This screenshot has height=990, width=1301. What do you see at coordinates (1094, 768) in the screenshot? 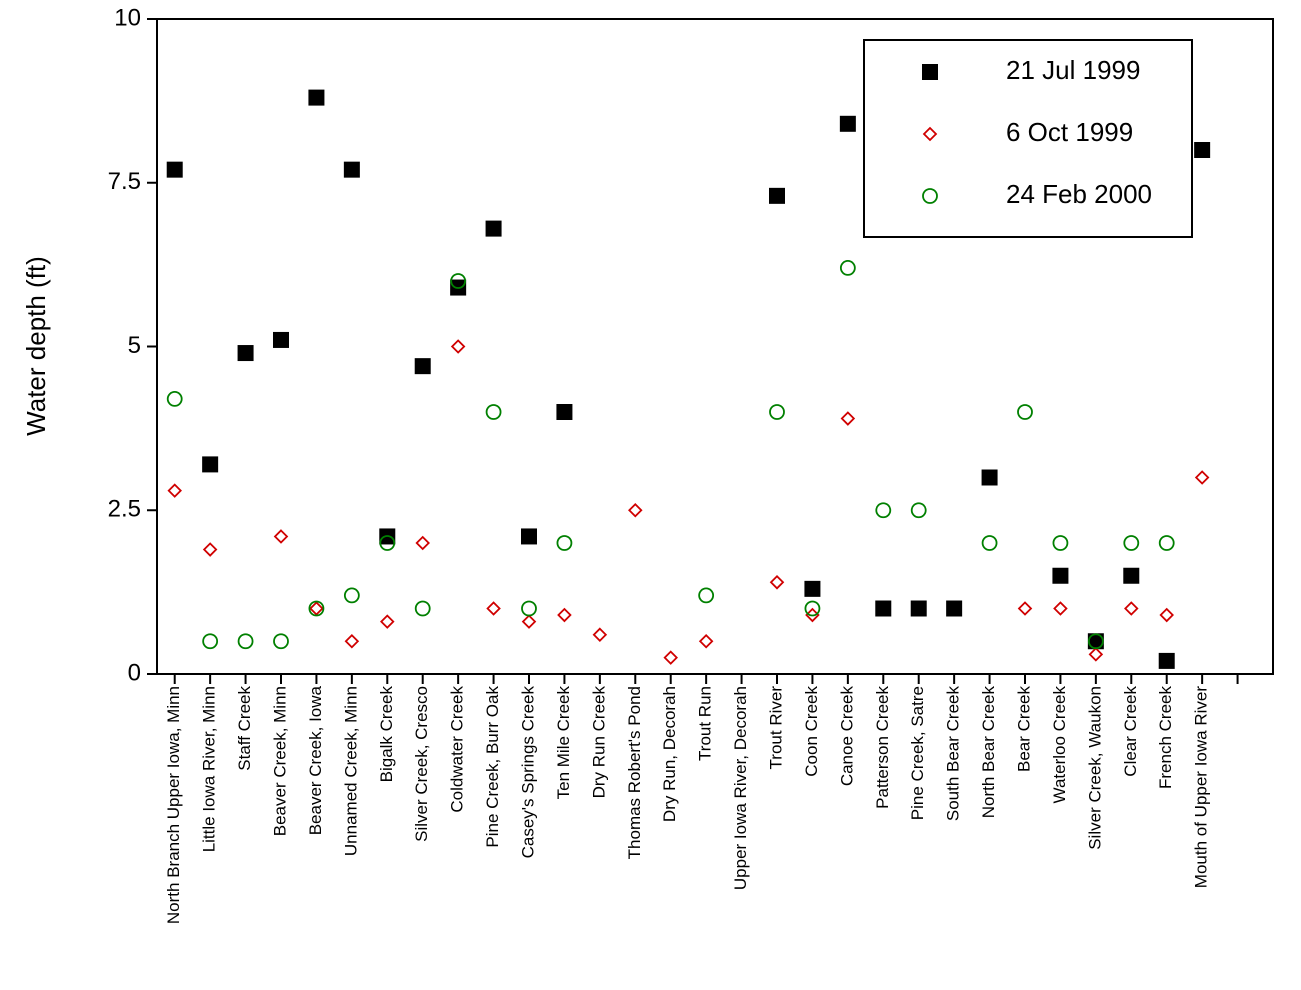
I see `x-tick-label: Silver Creek, Waukon` at bounding box center [1094, 768].